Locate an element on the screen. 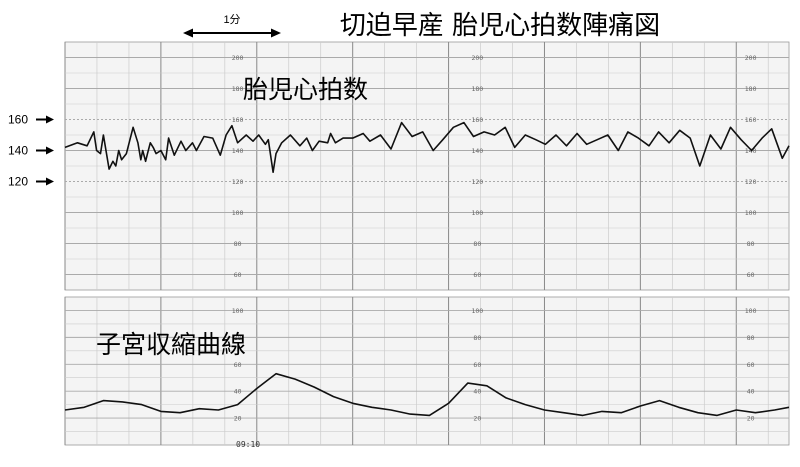 This screenshot has height=467, width=800. fhr-section-label: 胎児心拍数 is located at coordinates (305, 89).